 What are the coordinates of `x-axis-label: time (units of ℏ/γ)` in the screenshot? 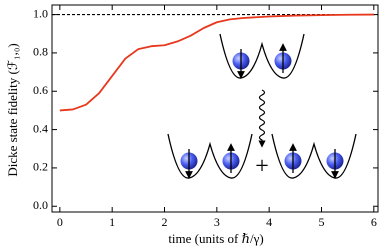 It's located at (215, 238).